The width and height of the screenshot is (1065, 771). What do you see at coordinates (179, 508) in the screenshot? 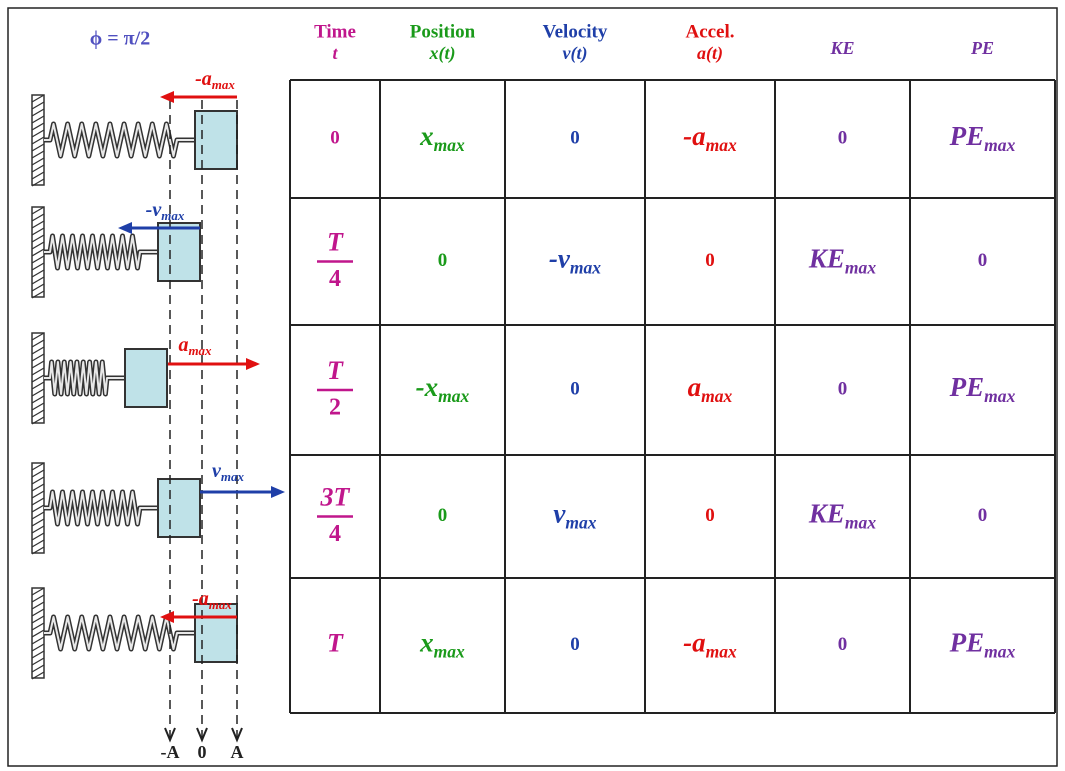
I see `mass-block` at bounding box center [179, 508].